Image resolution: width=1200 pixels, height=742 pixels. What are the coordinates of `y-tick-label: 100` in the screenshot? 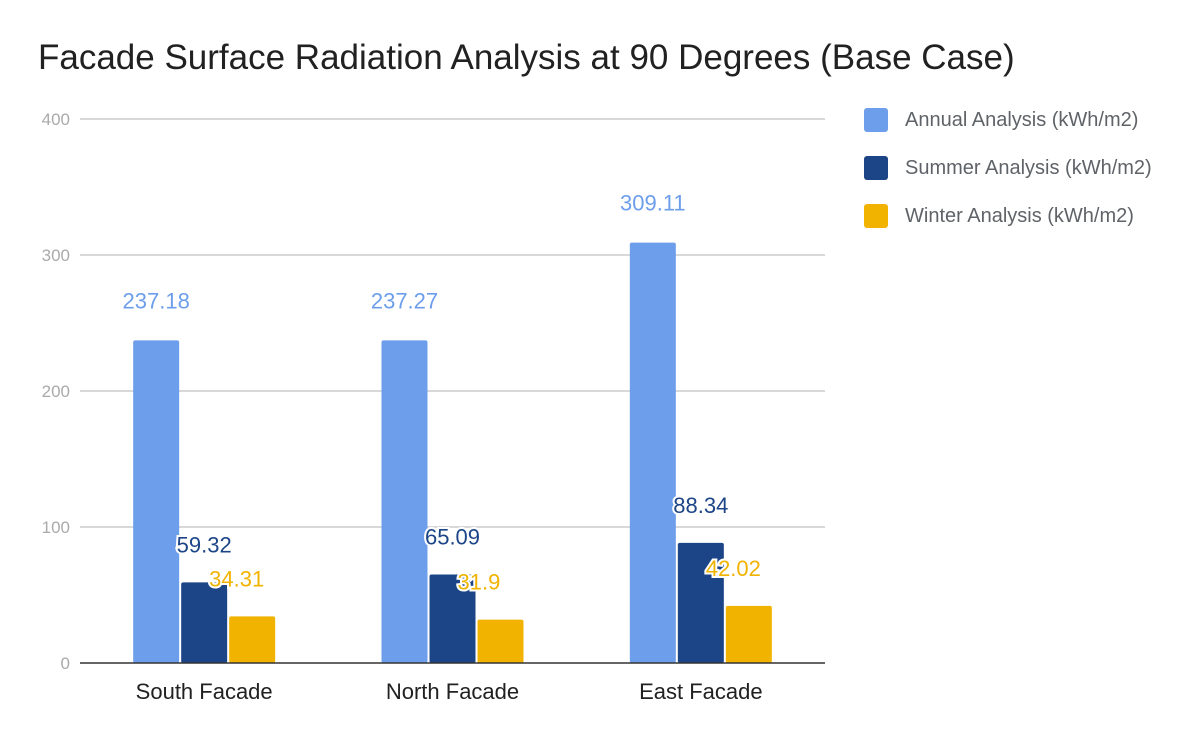 It's located at (56, 527).